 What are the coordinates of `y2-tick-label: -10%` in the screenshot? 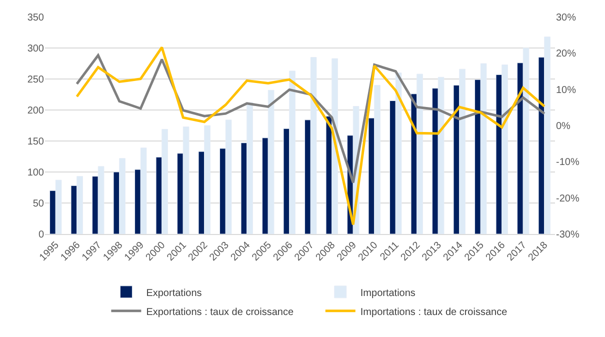 It's located at (568, 162).